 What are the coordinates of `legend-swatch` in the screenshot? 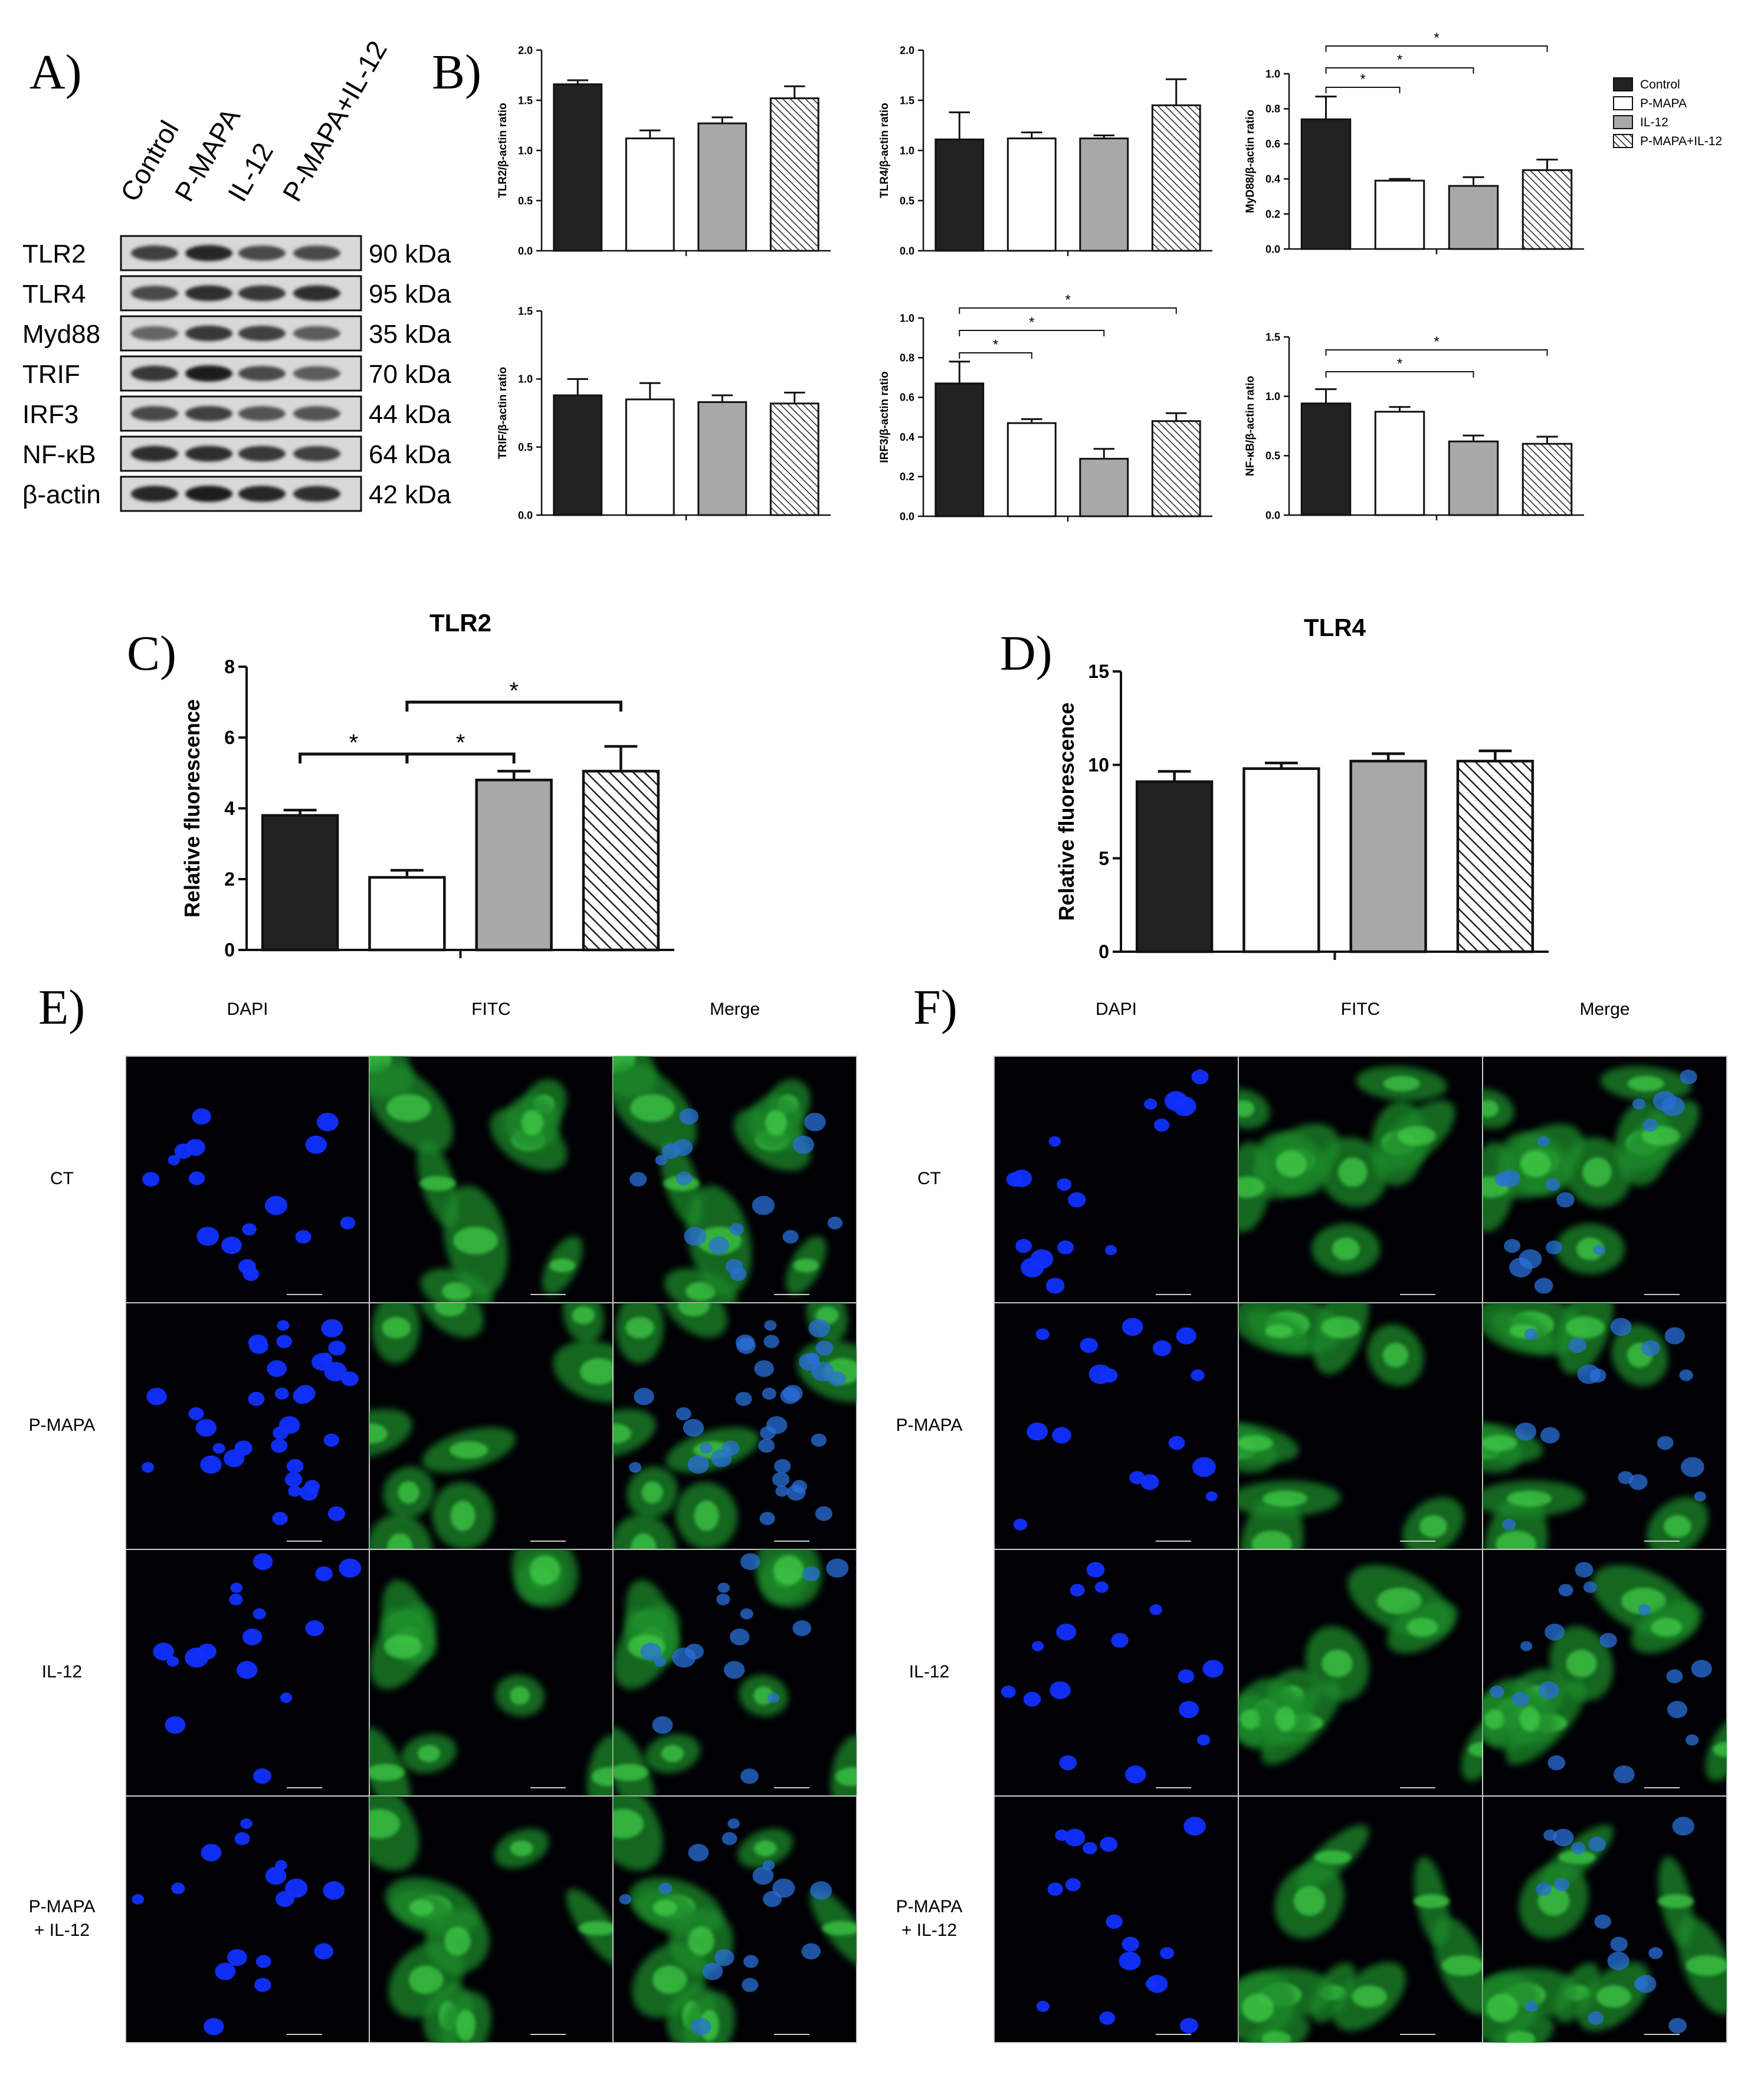 It's located at (1623, 122).